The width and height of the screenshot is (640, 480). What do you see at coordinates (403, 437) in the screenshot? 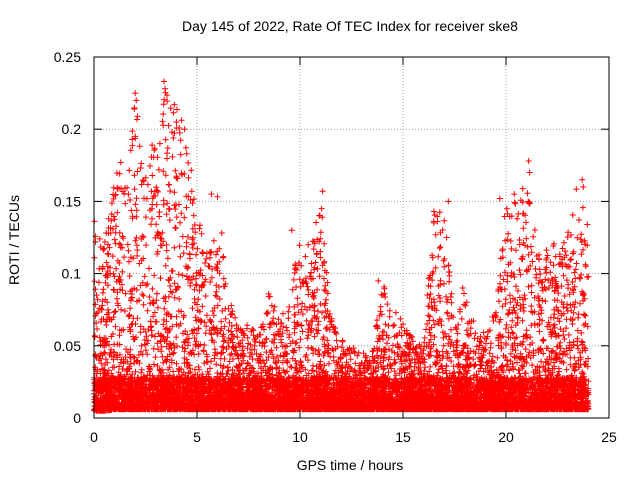
I see `x-tick-label: 15` at bounding box center [403, 437].